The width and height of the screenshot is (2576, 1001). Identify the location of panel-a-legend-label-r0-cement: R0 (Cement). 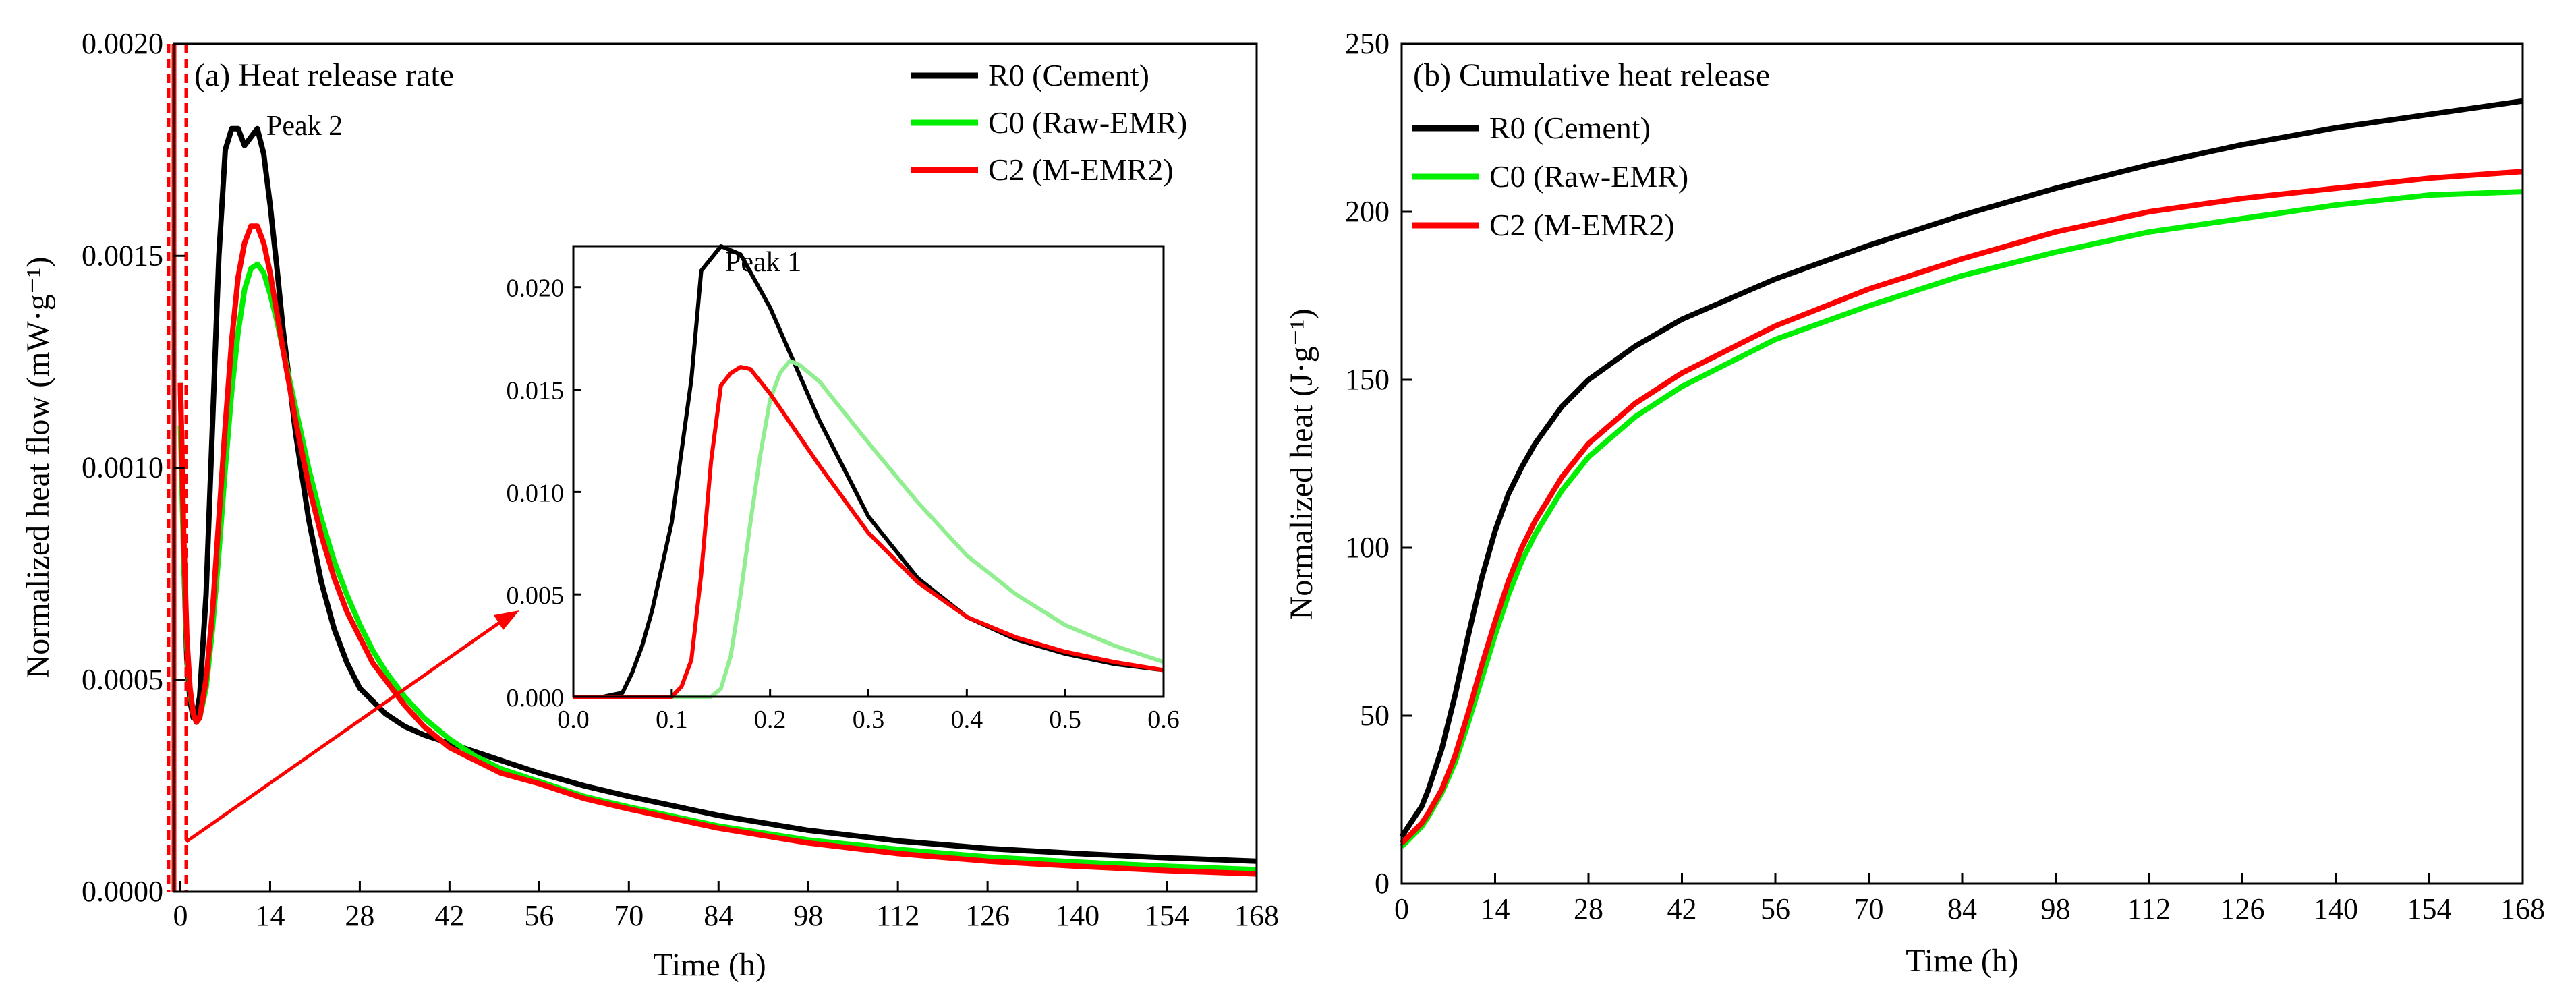
(1068, 75).